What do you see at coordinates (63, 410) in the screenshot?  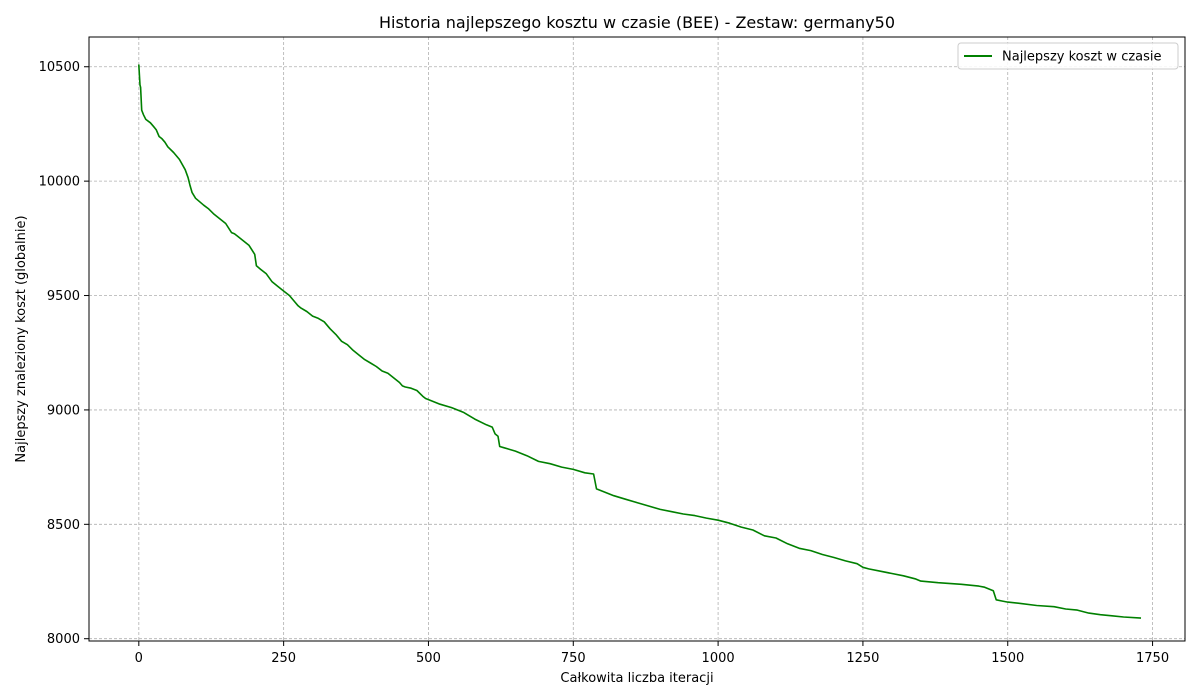 I see `y-tick-label: 9000` at bounding box center [63, 410].